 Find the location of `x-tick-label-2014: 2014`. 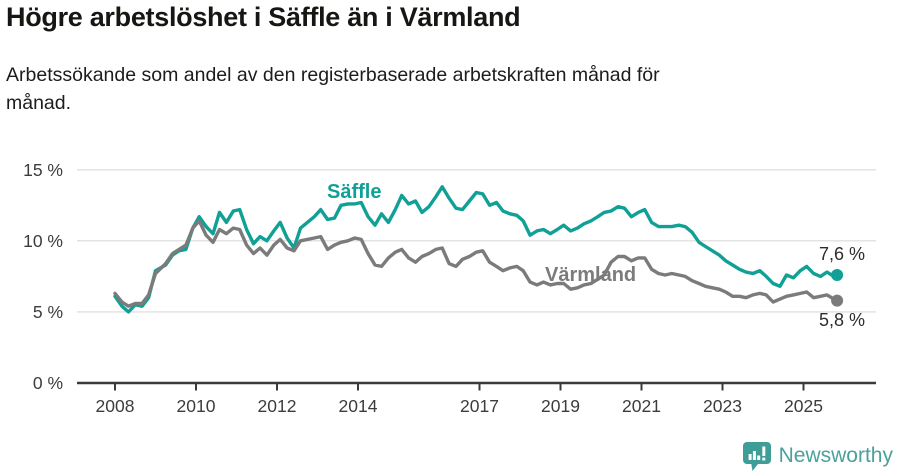

x-tick-label-2014: 2014 is located at coordinates (358, 406).